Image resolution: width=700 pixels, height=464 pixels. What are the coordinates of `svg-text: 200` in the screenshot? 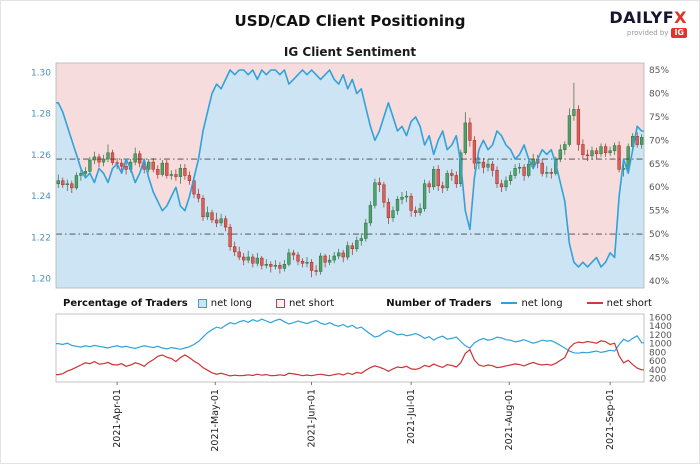 It's located at (657, 380).